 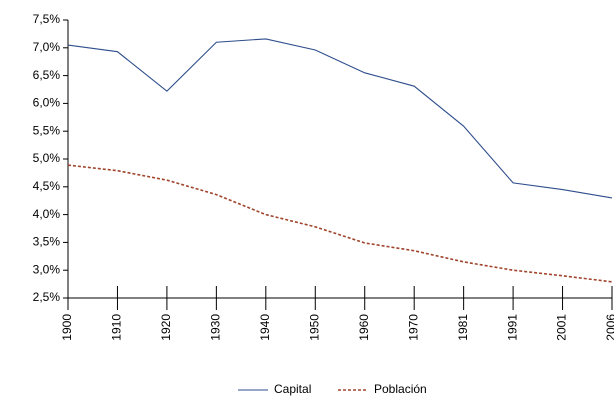 I want to click on x-tick-label: 1920, so click(x=166, y=327).